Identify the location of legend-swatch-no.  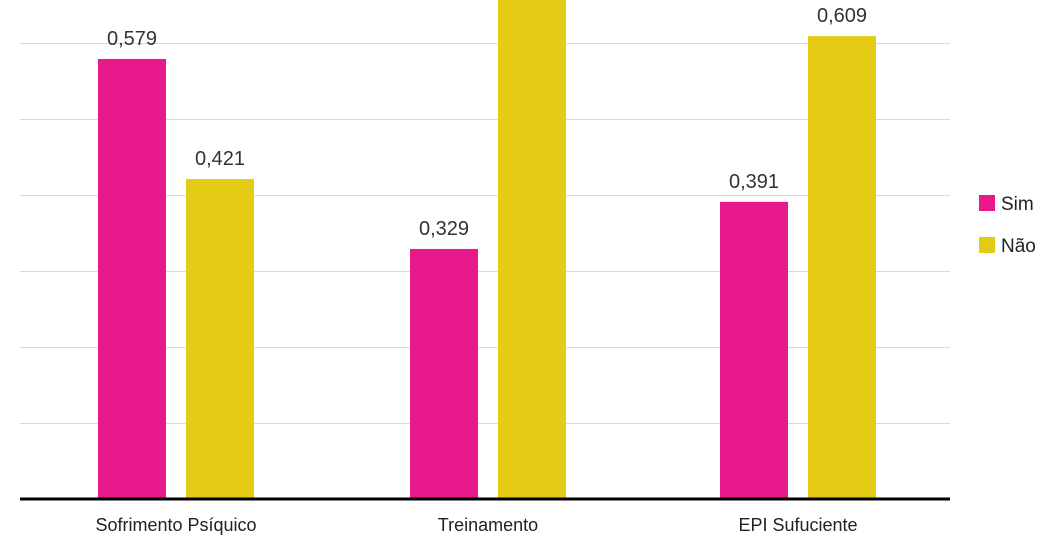
(987, 245).